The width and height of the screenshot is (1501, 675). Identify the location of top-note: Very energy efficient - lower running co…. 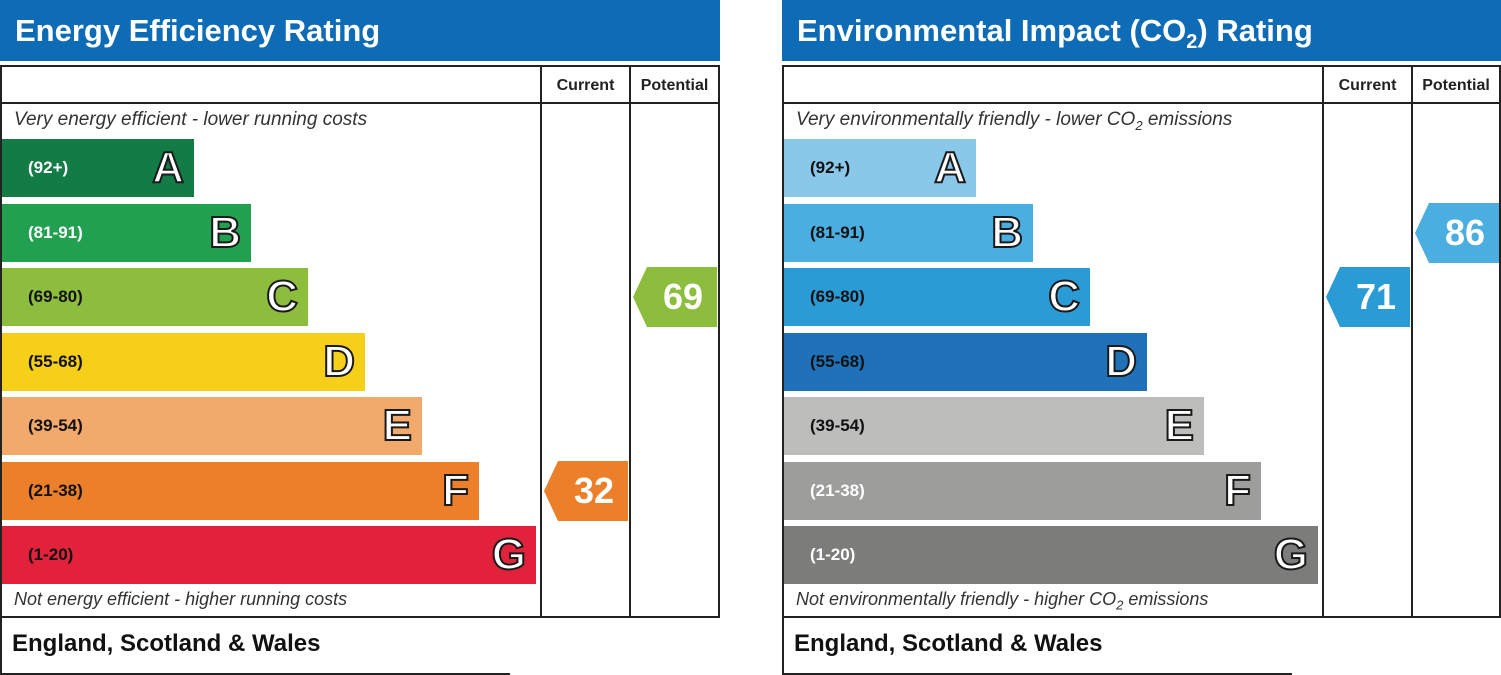
(191, 119).